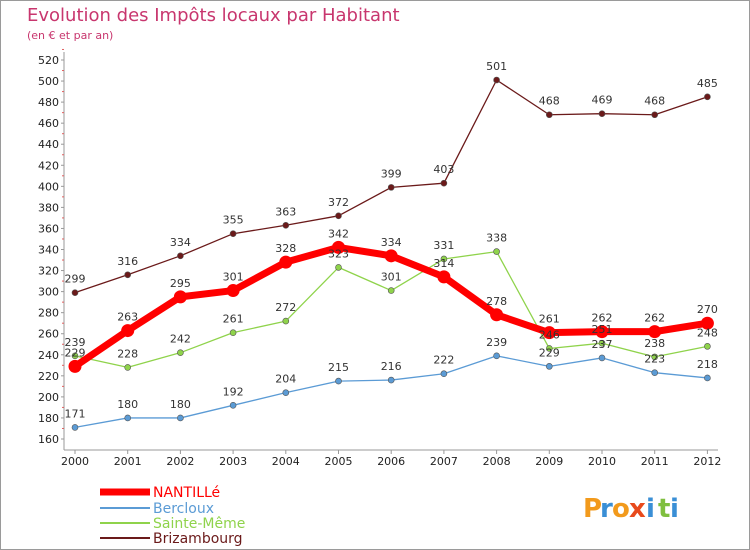 This screenshot has height=550, width=750. Describe the element at coordinates (285, 248) in the screenshot. I see `data-label: 328` at that location.